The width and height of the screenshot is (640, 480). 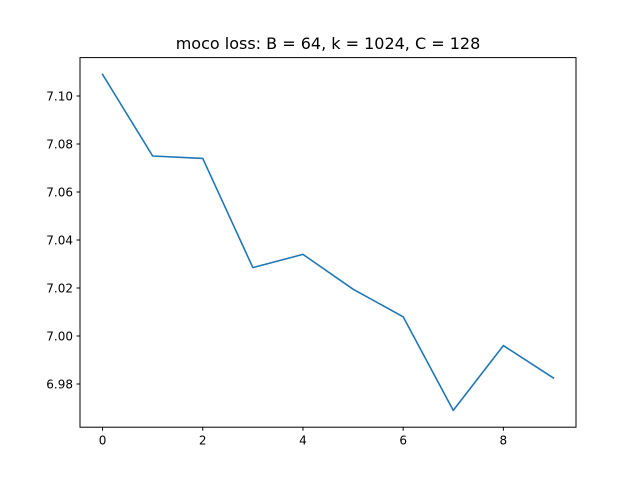 What do you see at coordinates (504, 441) in the screenshot?
I see `x-tick-label: 8` at bounding box center [504, 441].